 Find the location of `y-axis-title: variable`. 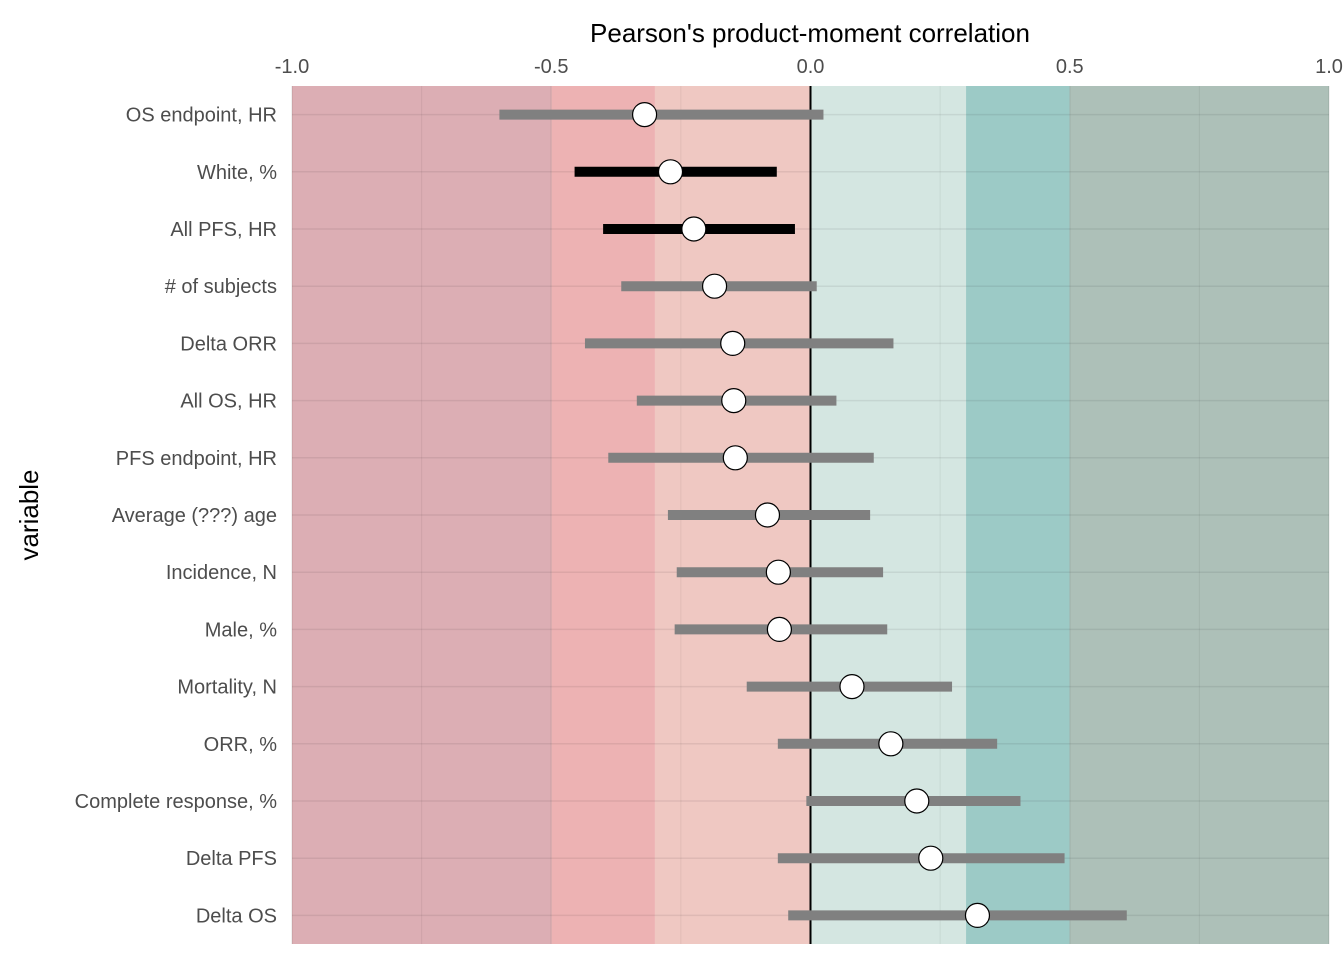

y-axis-title: variable is located at coordinates (29, 514).